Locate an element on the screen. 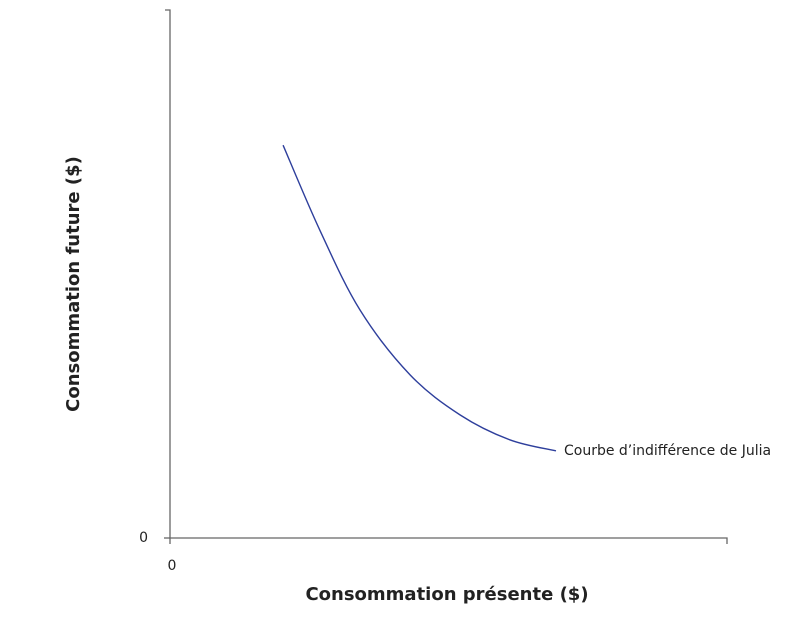 This screenshot has width=810, height=619. curve-label: Courbe d’indifférence de Julia is located at coordinates (667, 451).